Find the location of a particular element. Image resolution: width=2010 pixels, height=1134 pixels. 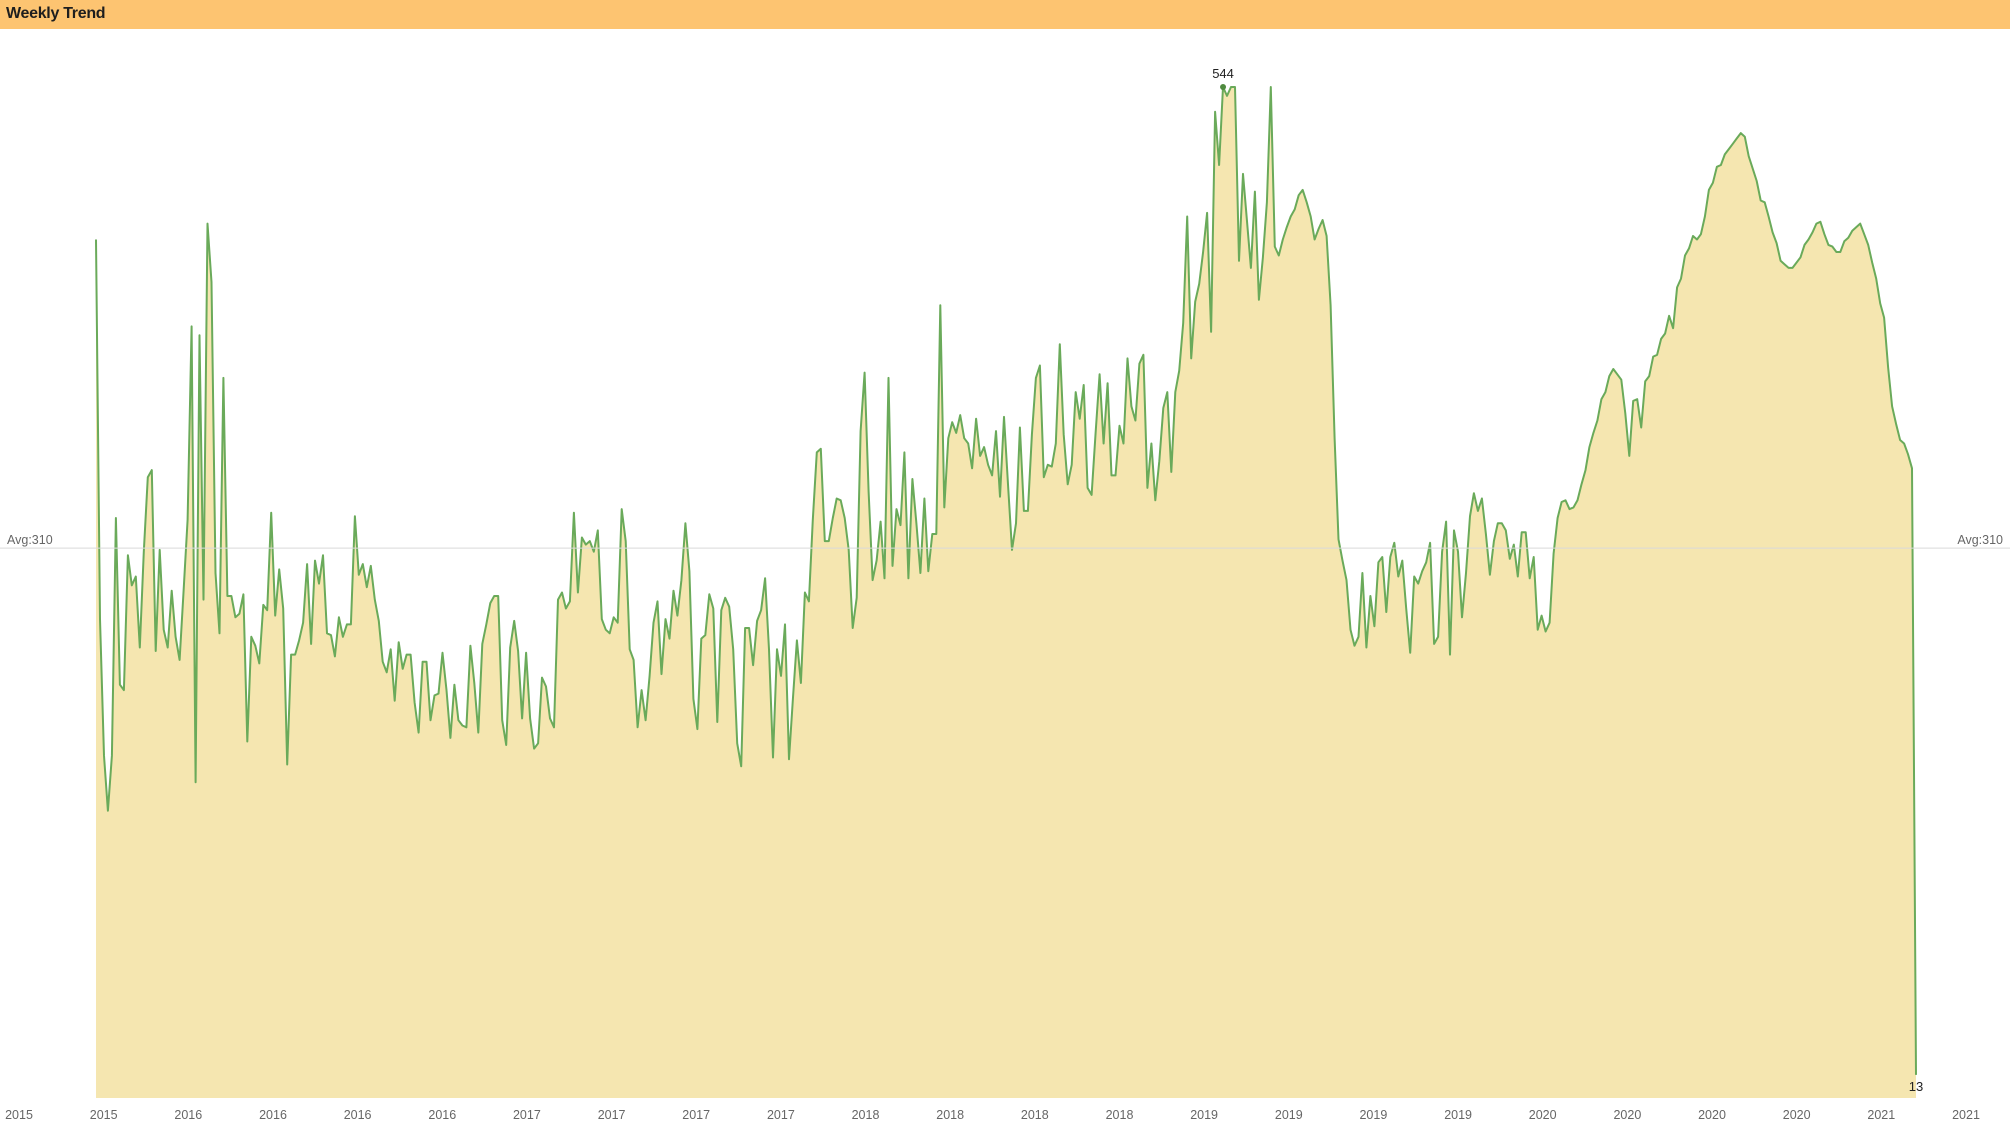

min-data-label: 13 is located at coordinates (1916, 1086).